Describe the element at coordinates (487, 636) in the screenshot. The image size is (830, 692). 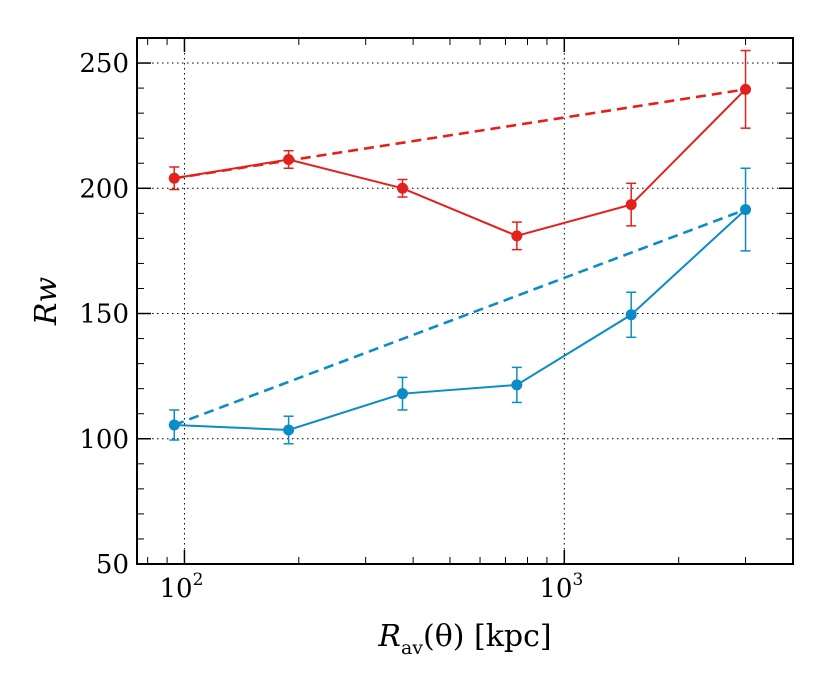
I see `x-axis-label-rest: (θ) [kpc]` at that location.